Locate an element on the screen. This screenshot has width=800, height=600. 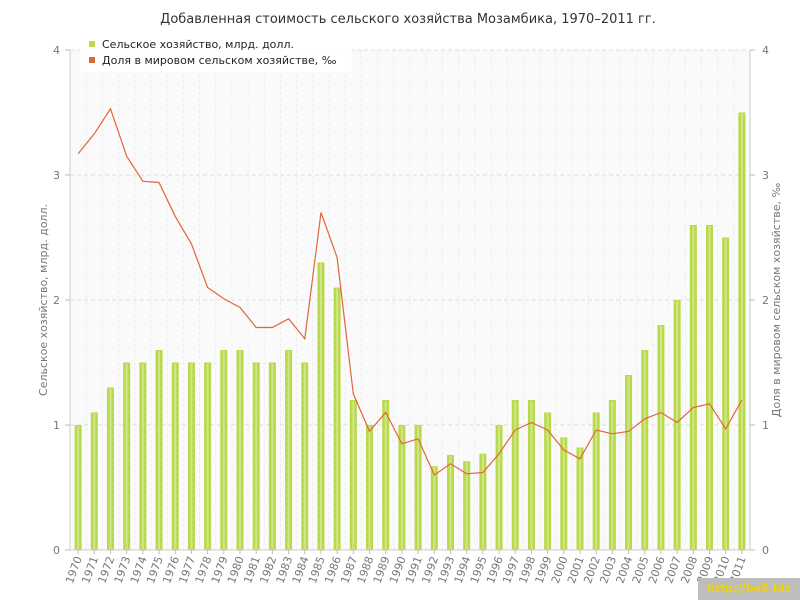
y-tick-label-right: 2 is located at coordinates (765, 300).